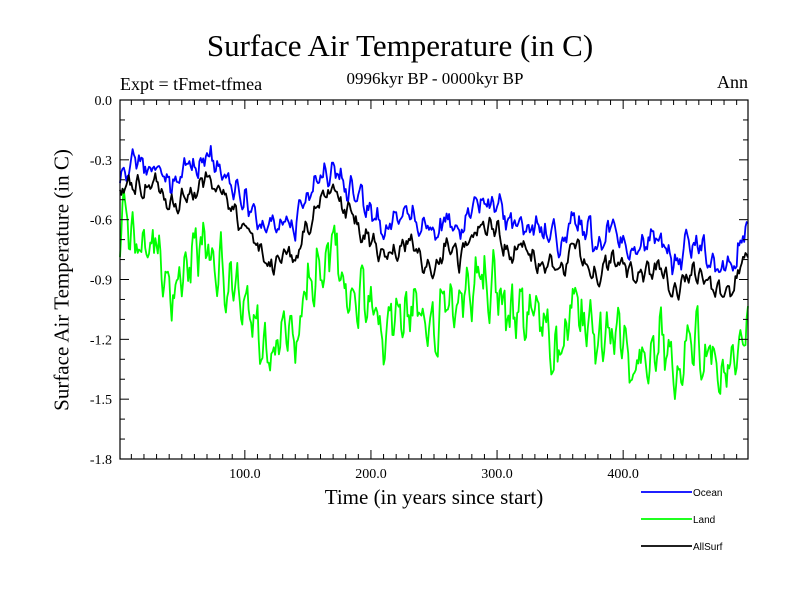 The image size is (800, 600). What do you see at coordinates (623, 474) in the screenshot?
I see `x-tick-label: 400.0` at bounding box center [623, 474].